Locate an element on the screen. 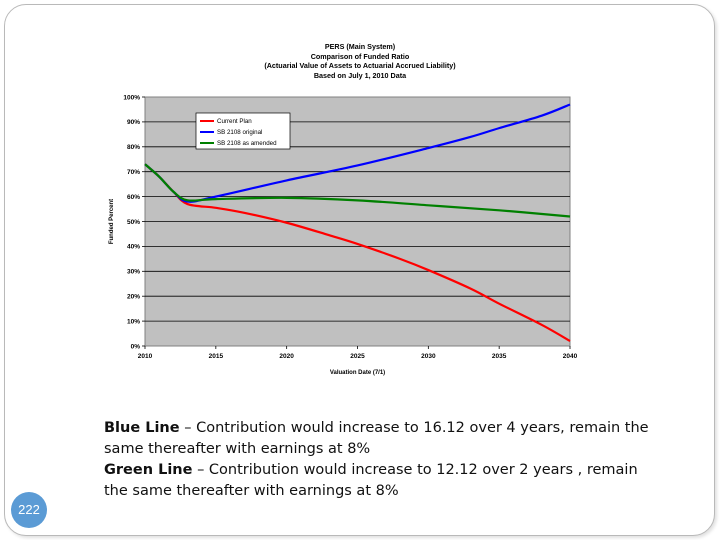 The width and height of the screenshot is (720, 540). x-tick-label: 2020 is located at coordinates (286, 356).